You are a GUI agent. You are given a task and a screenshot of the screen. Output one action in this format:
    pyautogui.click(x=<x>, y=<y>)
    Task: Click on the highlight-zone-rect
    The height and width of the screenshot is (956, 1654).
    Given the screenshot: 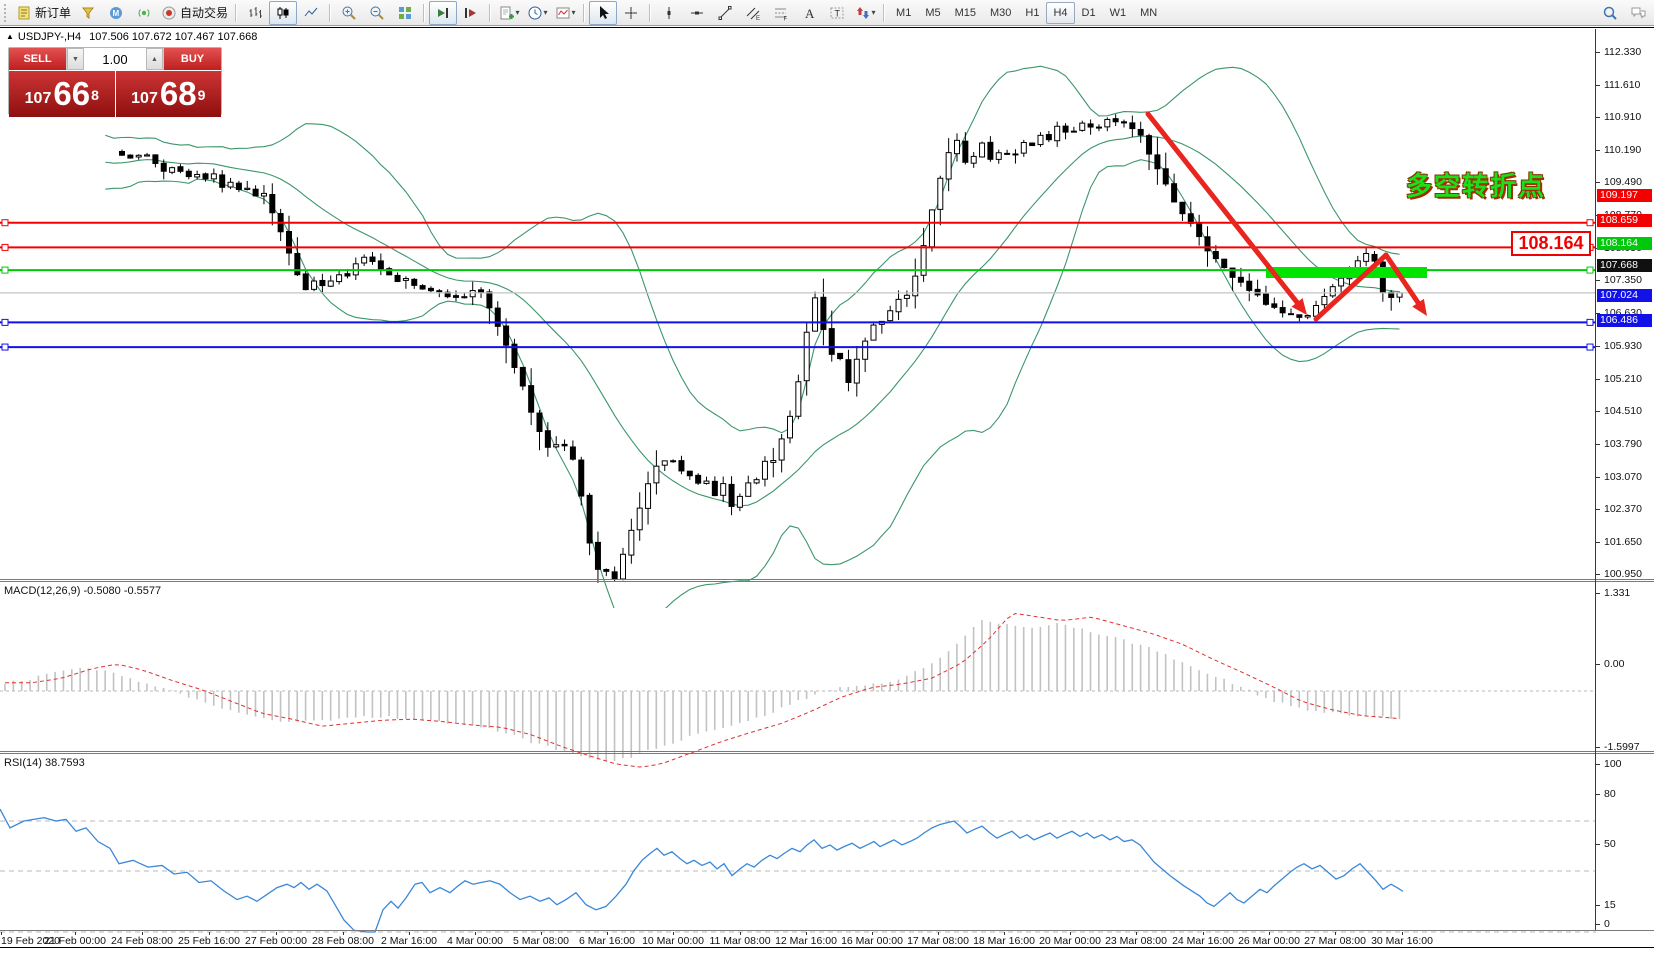 What is the action you would take?
    pyautogui.click(x=1346, y=272)
    